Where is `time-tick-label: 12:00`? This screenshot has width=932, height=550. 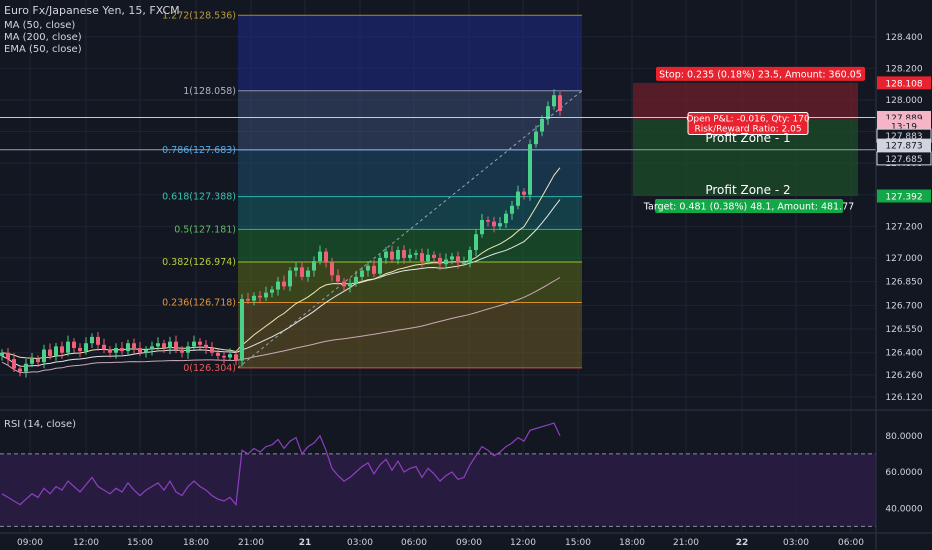
time-tick-label: 12:00 is located at coordinates (523, 543).